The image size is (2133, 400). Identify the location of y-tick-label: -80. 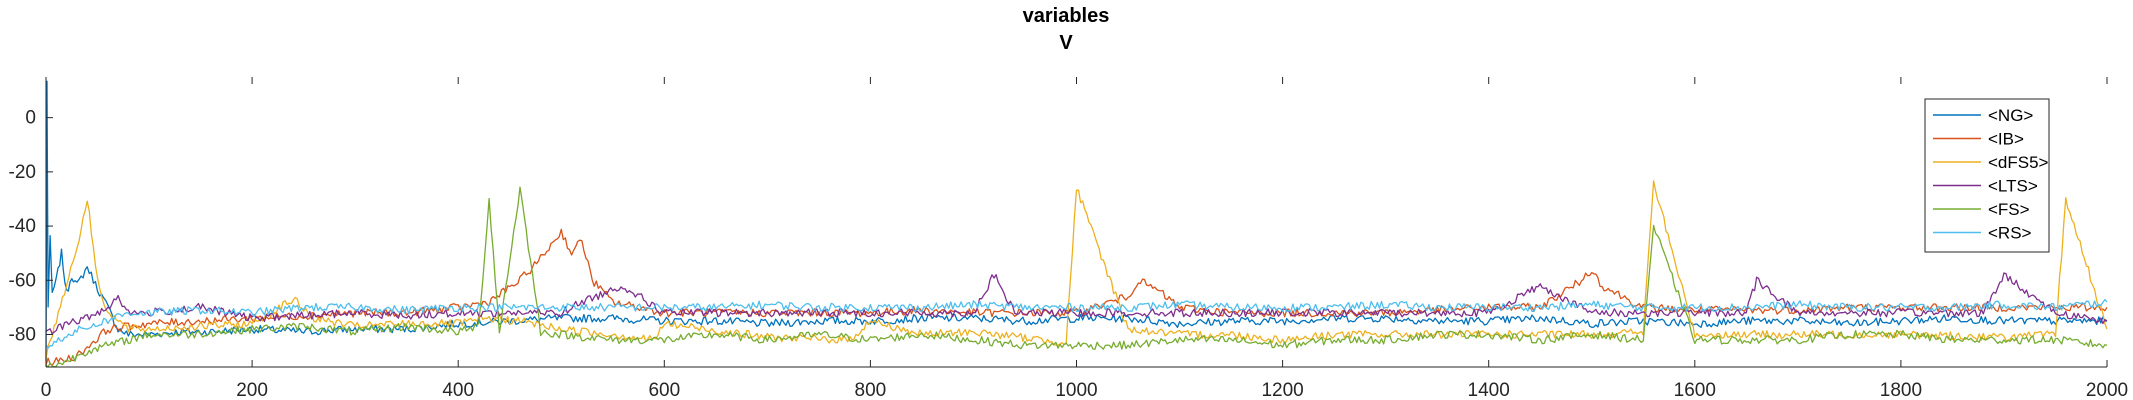
(22, 334).